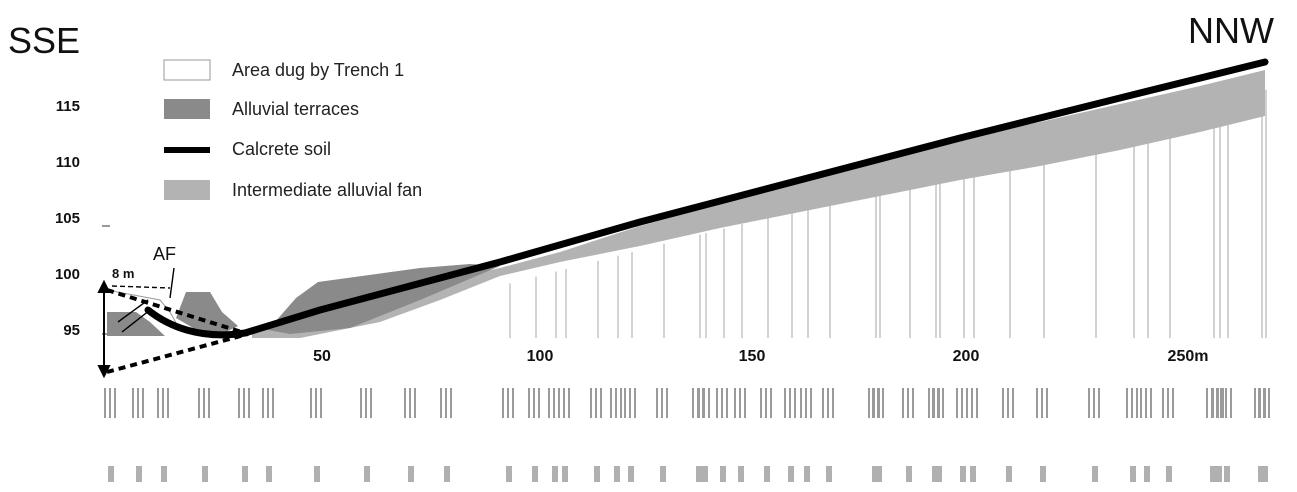 The height and width of the screenshot is (492, 1297). I want to click on y-tick-95: 95, so click(71, 330).